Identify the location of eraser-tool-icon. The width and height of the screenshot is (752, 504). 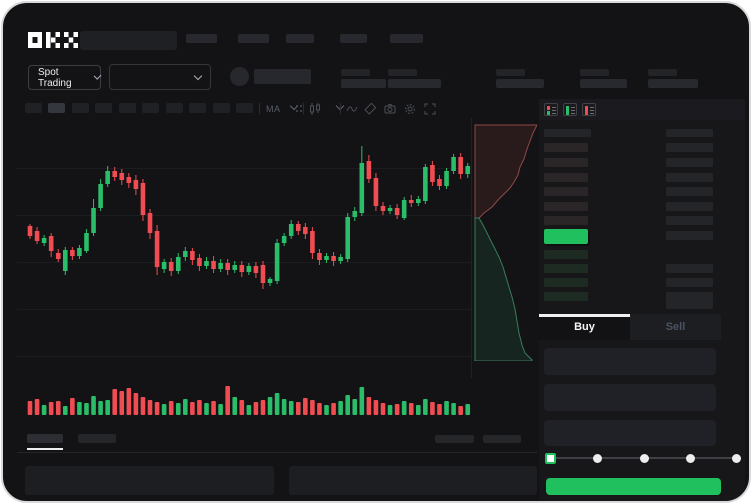
(370, 109).